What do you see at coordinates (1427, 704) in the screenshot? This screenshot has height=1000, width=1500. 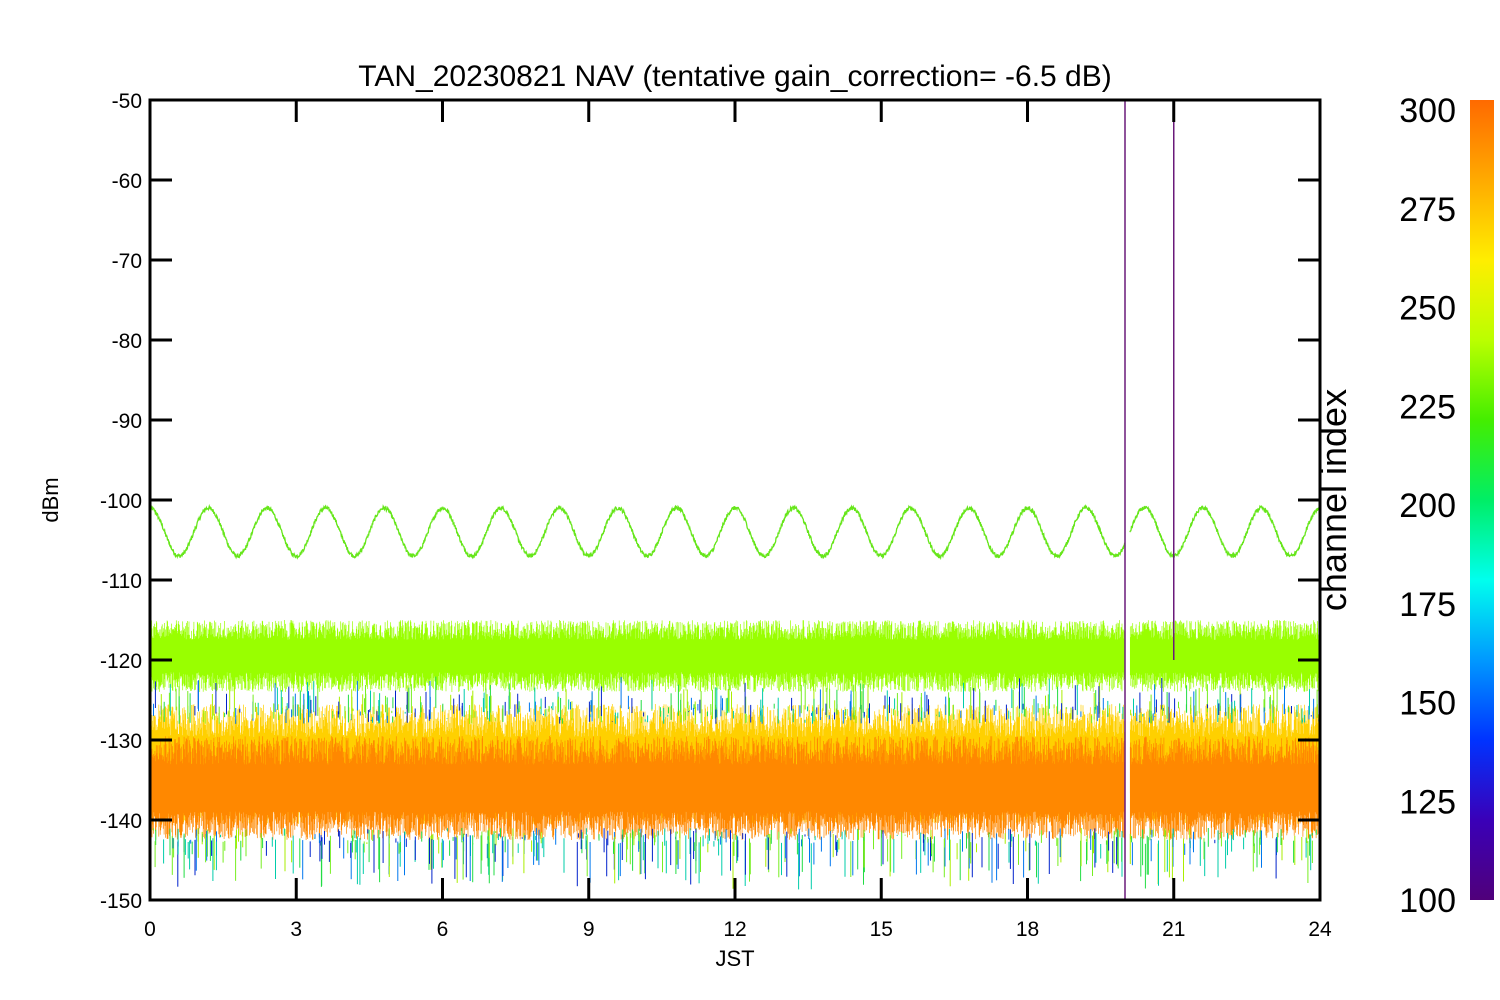 I see `colorbar-tick-label: 150` at bounding box center [1427, 704].